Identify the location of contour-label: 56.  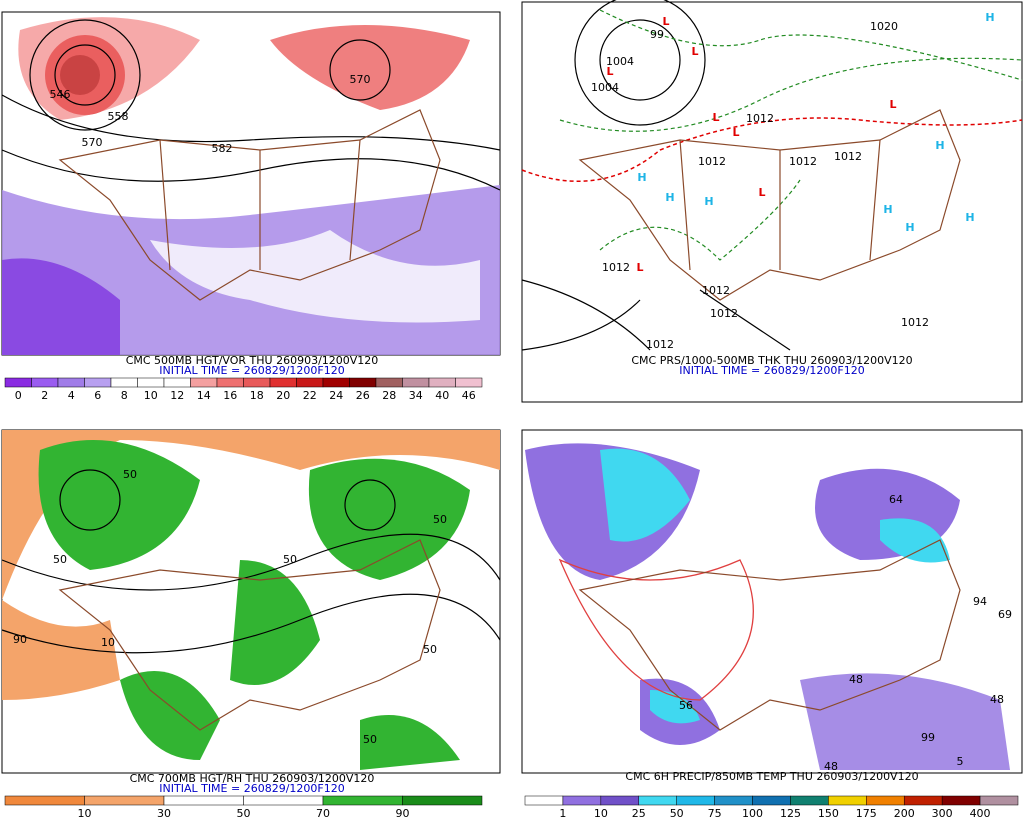
(686, 705).